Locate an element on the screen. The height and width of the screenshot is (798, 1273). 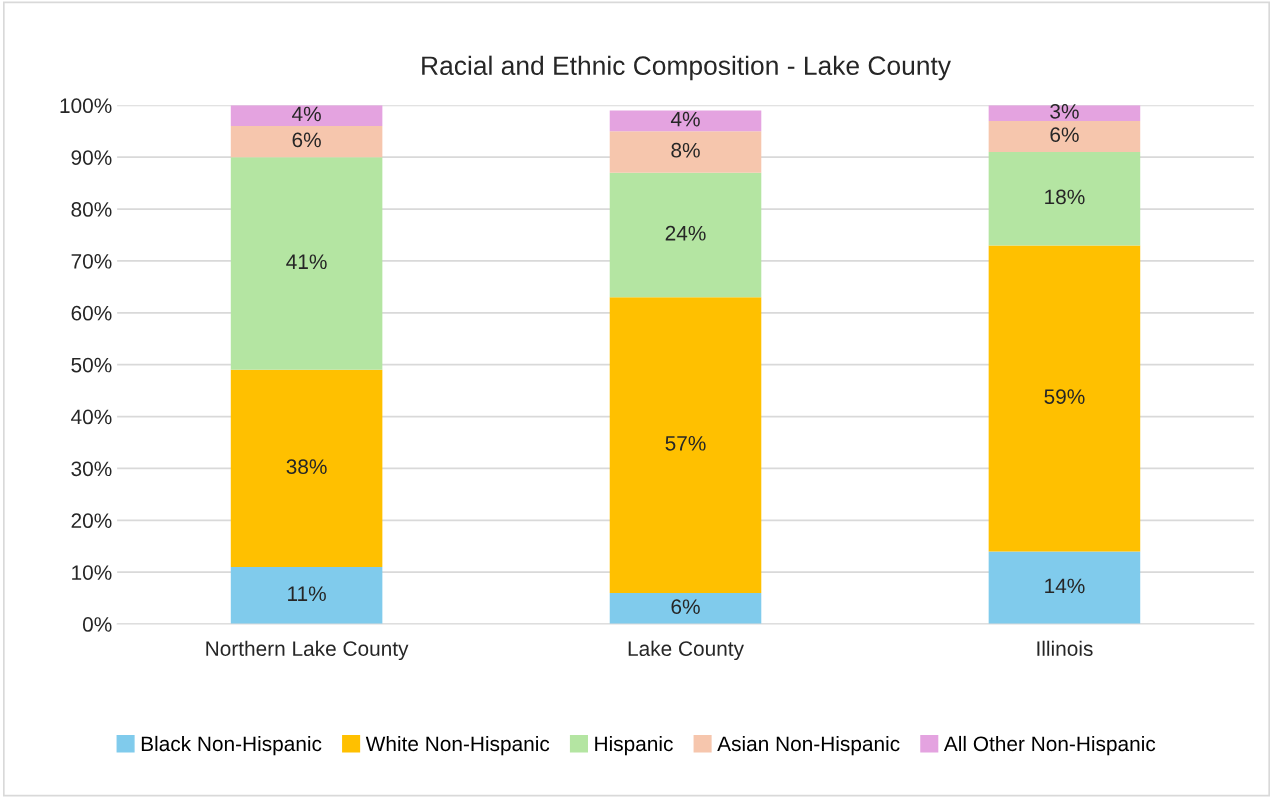
y-tick-label: 50% is located at coordinates (91, 365).